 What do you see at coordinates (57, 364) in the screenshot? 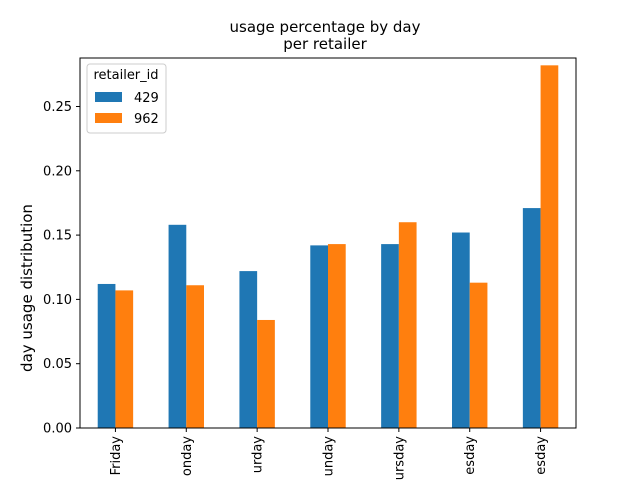
I see `y-tick-label: 0.05` at bounding box center [57, 364].